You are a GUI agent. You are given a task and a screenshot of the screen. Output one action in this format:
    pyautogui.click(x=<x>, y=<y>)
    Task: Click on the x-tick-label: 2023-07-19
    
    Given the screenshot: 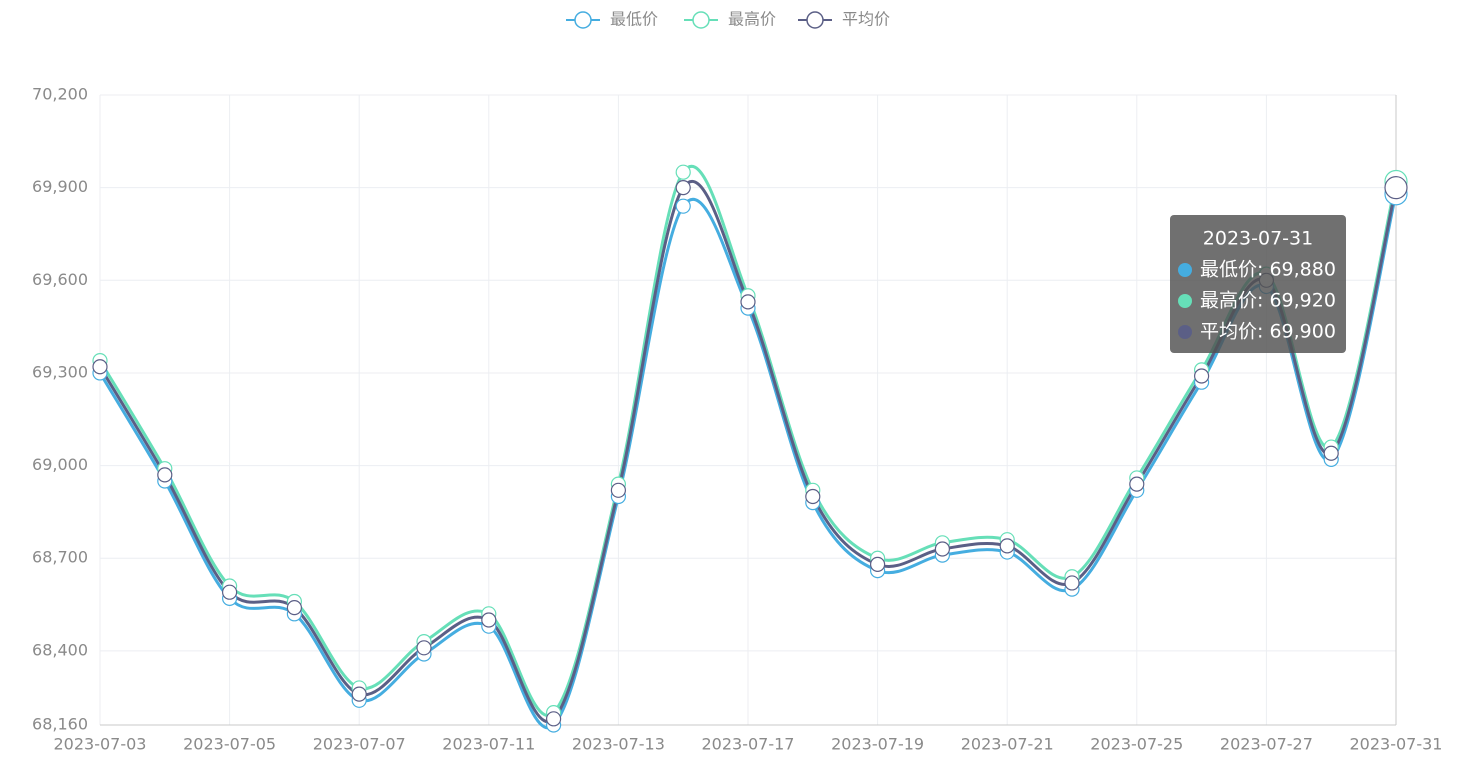 What is the action you would take?
    pyautogui.click(x=877, y=744)
    